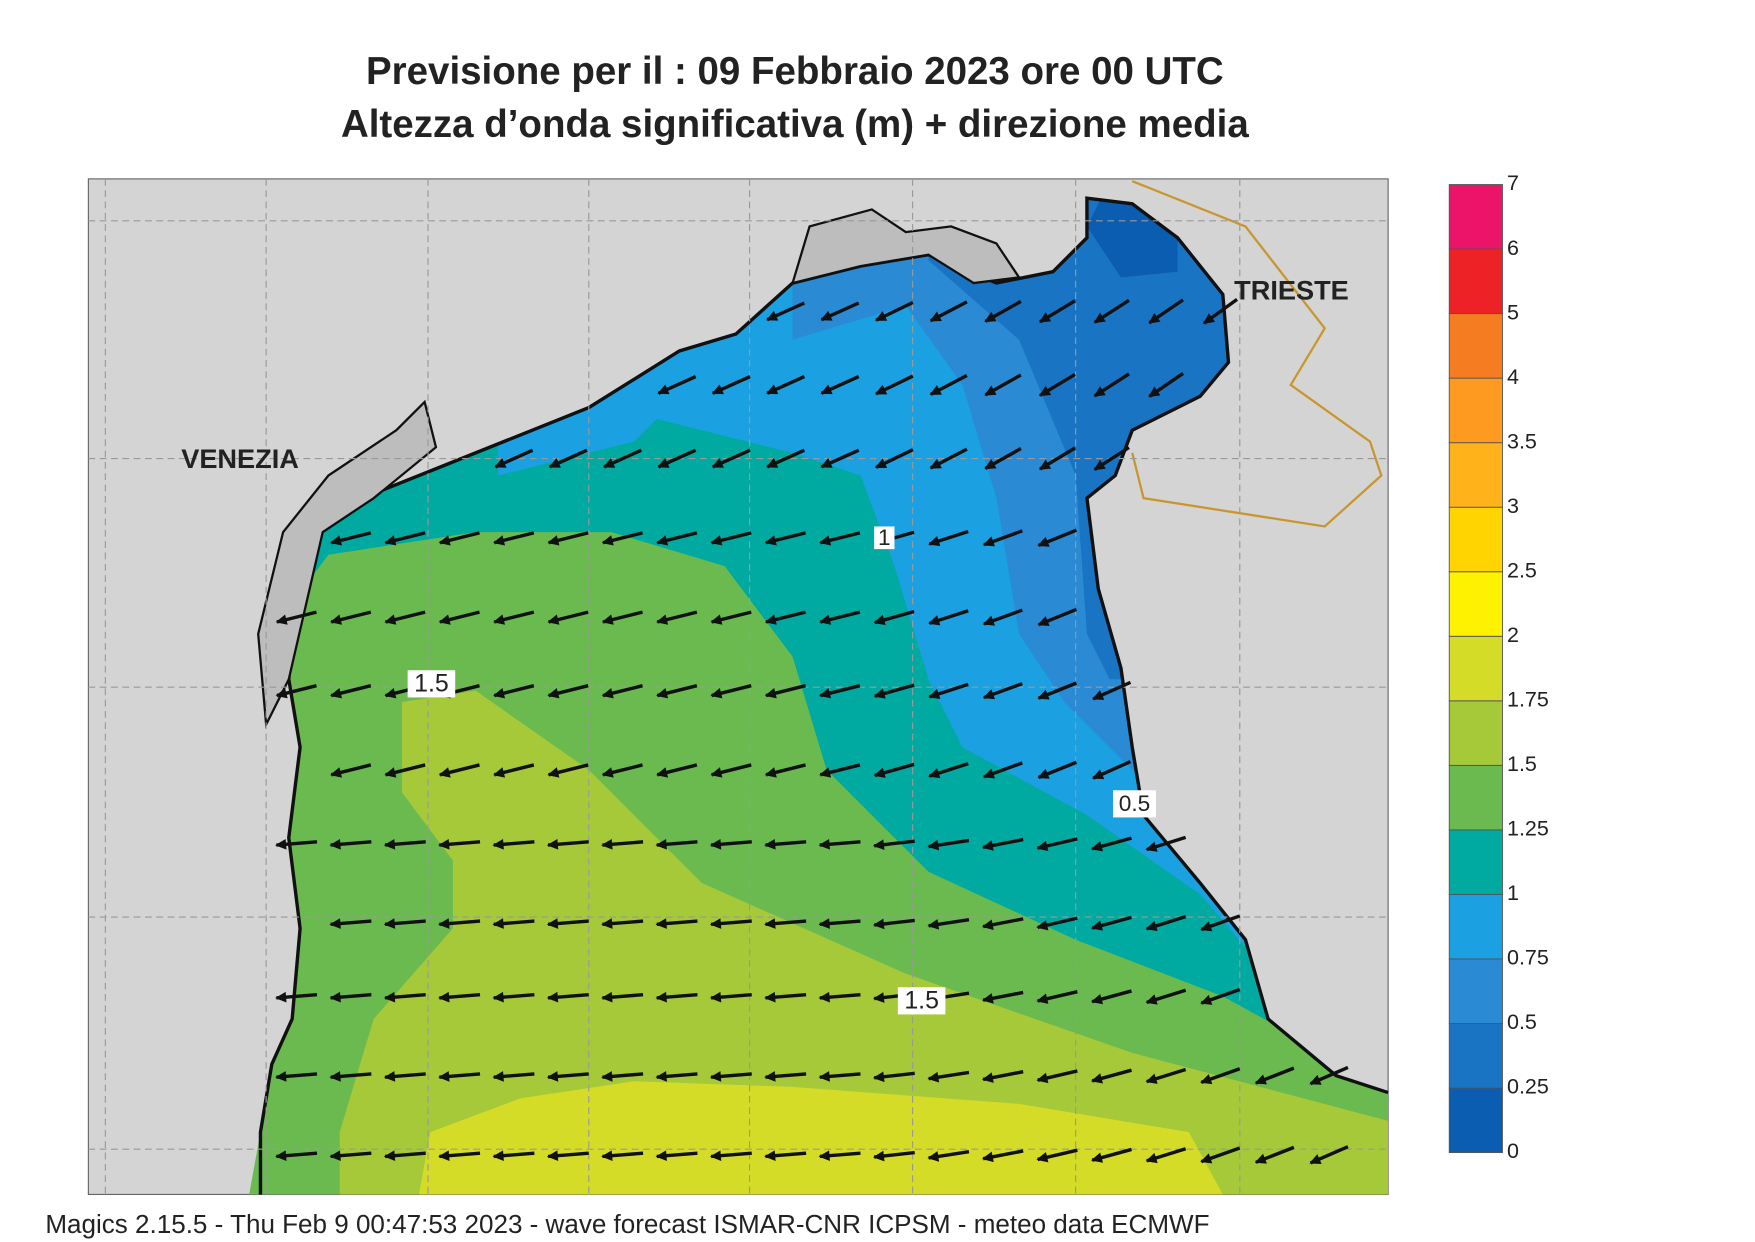 This screenshot has width=1755, height=1242. What do you see at coordinates (1528, 958) in the screenshot?
I see `colorbar-label: 0.75` at bounding box center [1528, 958].